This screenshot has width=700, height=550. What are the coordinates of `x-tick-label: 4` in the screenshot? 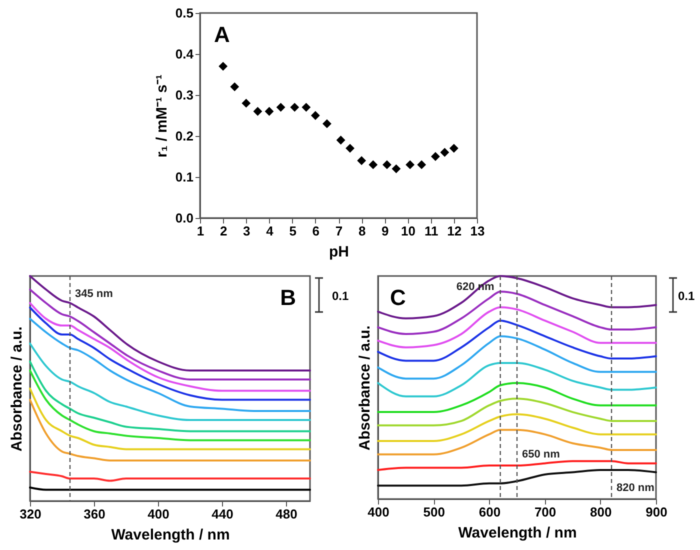 It's located at (270, 231).